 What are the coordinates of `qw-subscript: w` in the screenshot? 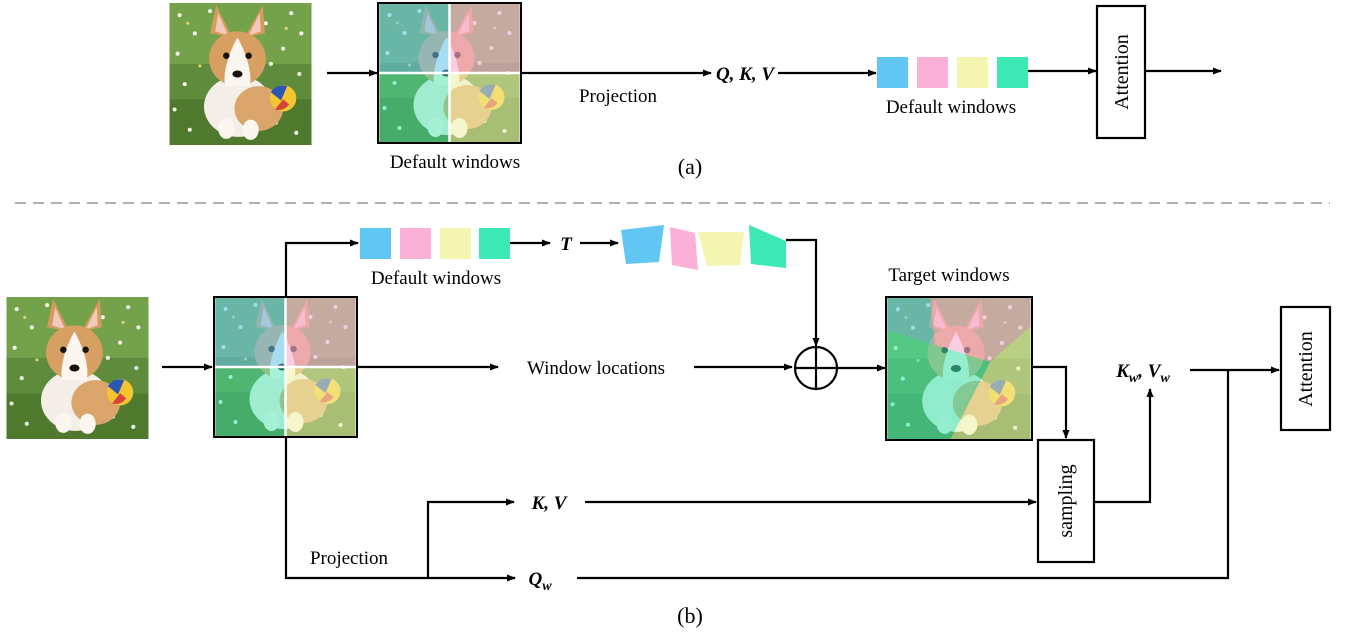 It's located at (547, 586).